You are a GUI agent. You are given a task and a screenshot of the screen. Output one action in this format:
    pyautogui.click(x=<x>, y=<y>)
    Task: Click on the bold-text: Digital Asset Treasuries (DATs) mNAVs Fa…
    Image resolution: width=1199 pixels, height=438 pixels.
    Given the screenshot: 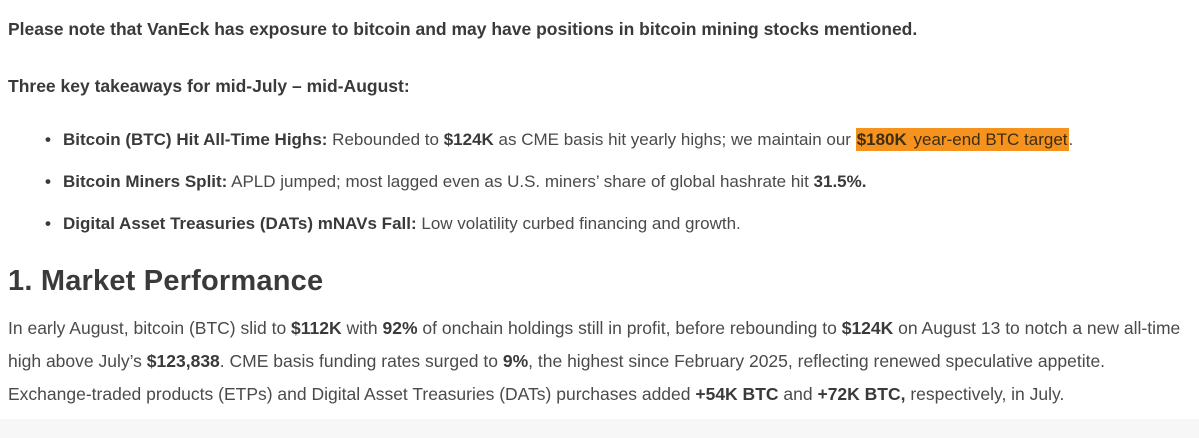 What is the action you would take?
    pyautogui.click(x=240, y=223)
    